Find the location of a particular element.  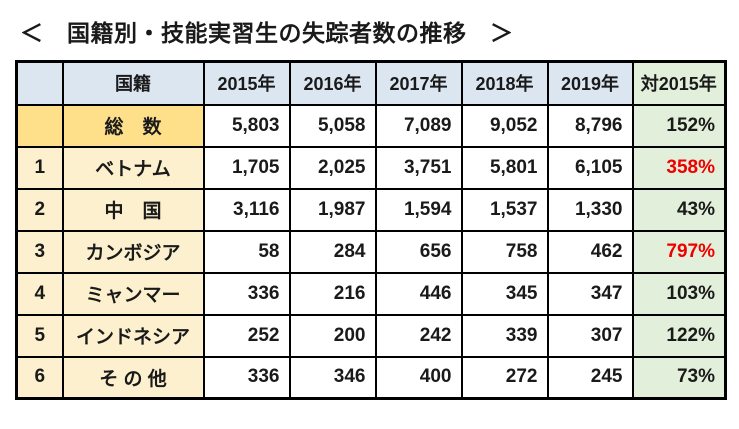

year-value-cell: 346 is located at coordinates (332, 377).